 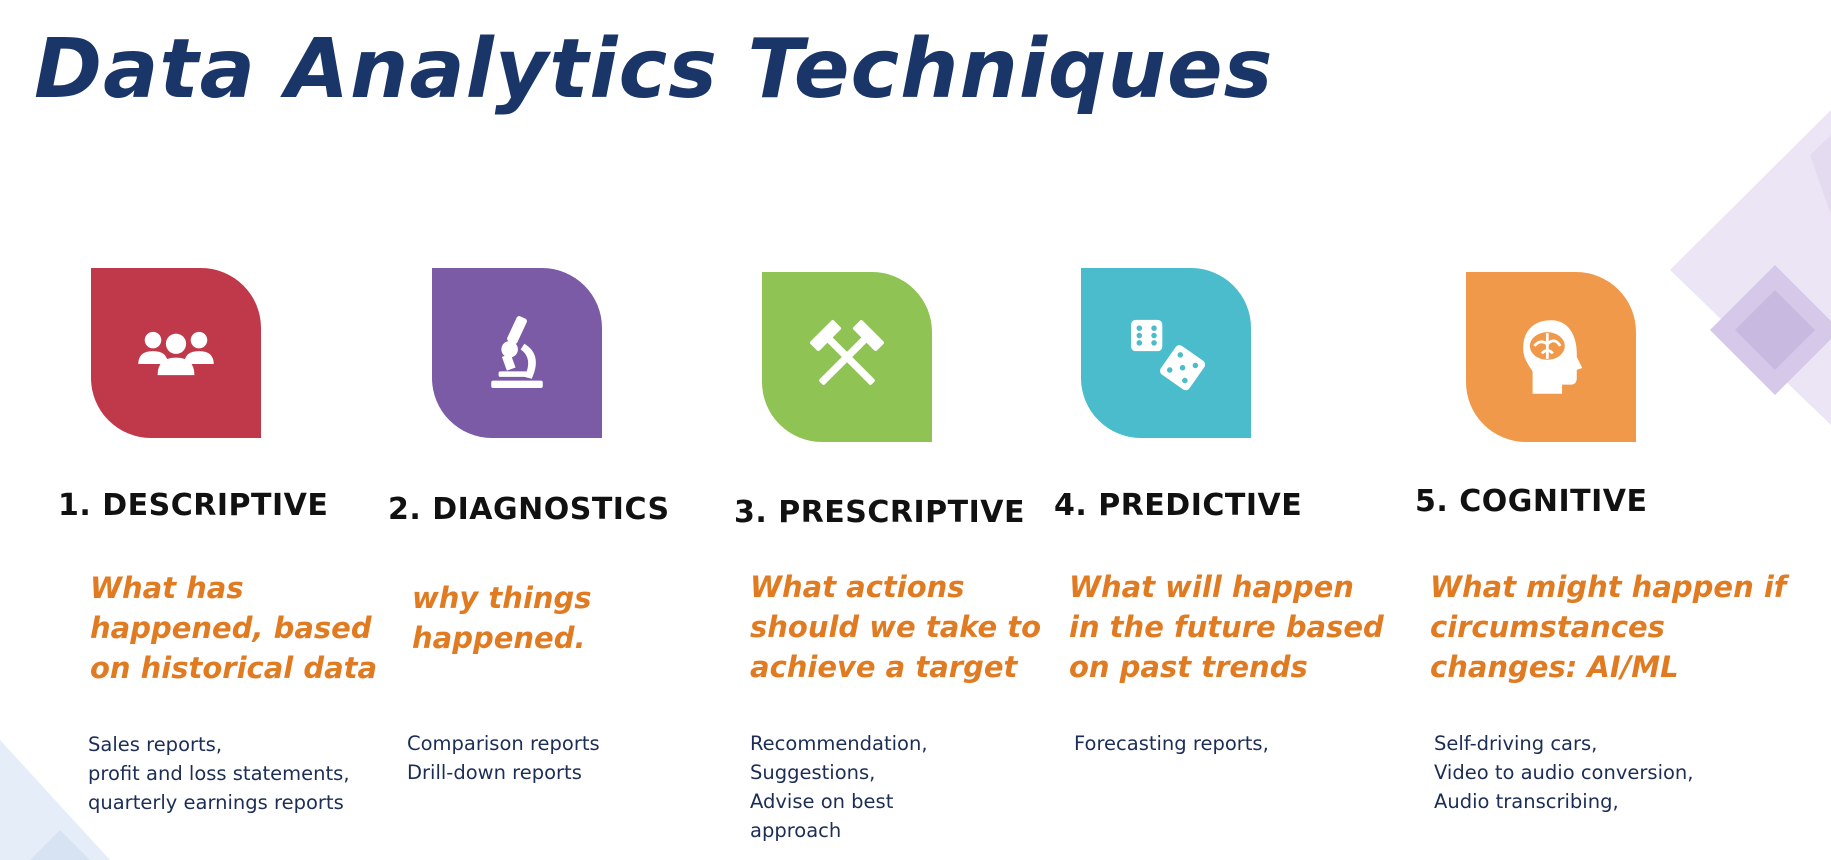 I want to click on background-diamonds, so click(x=1750, y=267).